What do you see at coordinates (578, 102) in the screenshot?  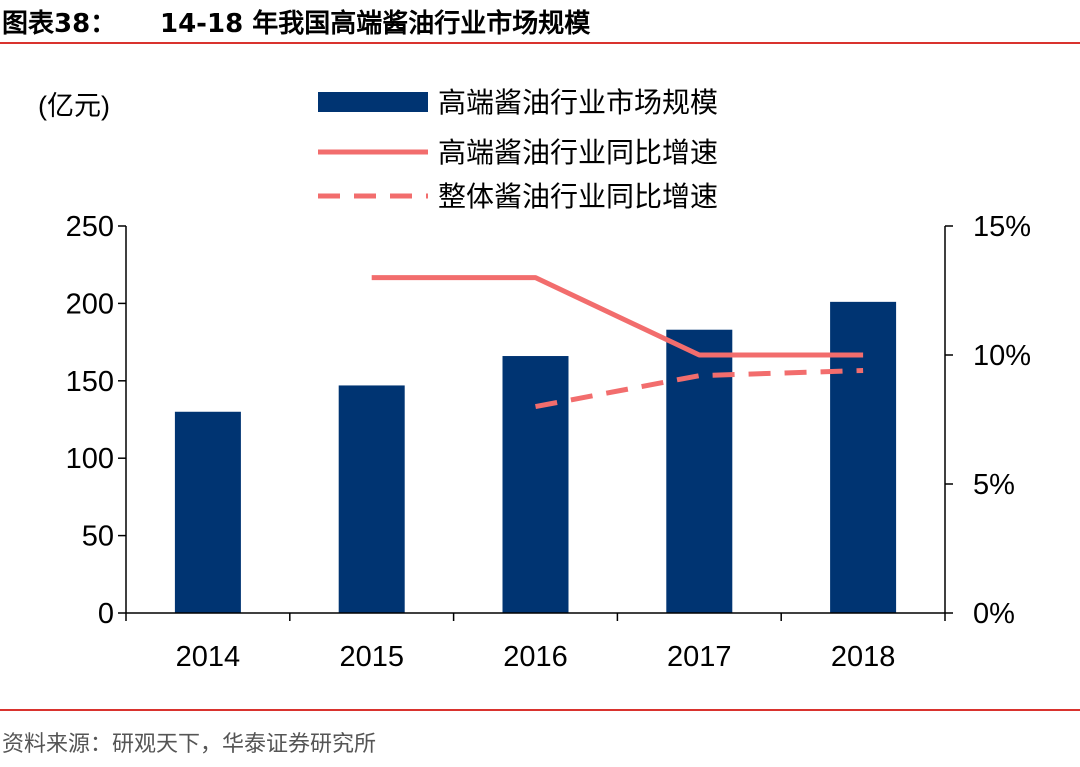 I see `legend-label: 高端酱油行业市场规模` at bounding box center [578, 102].